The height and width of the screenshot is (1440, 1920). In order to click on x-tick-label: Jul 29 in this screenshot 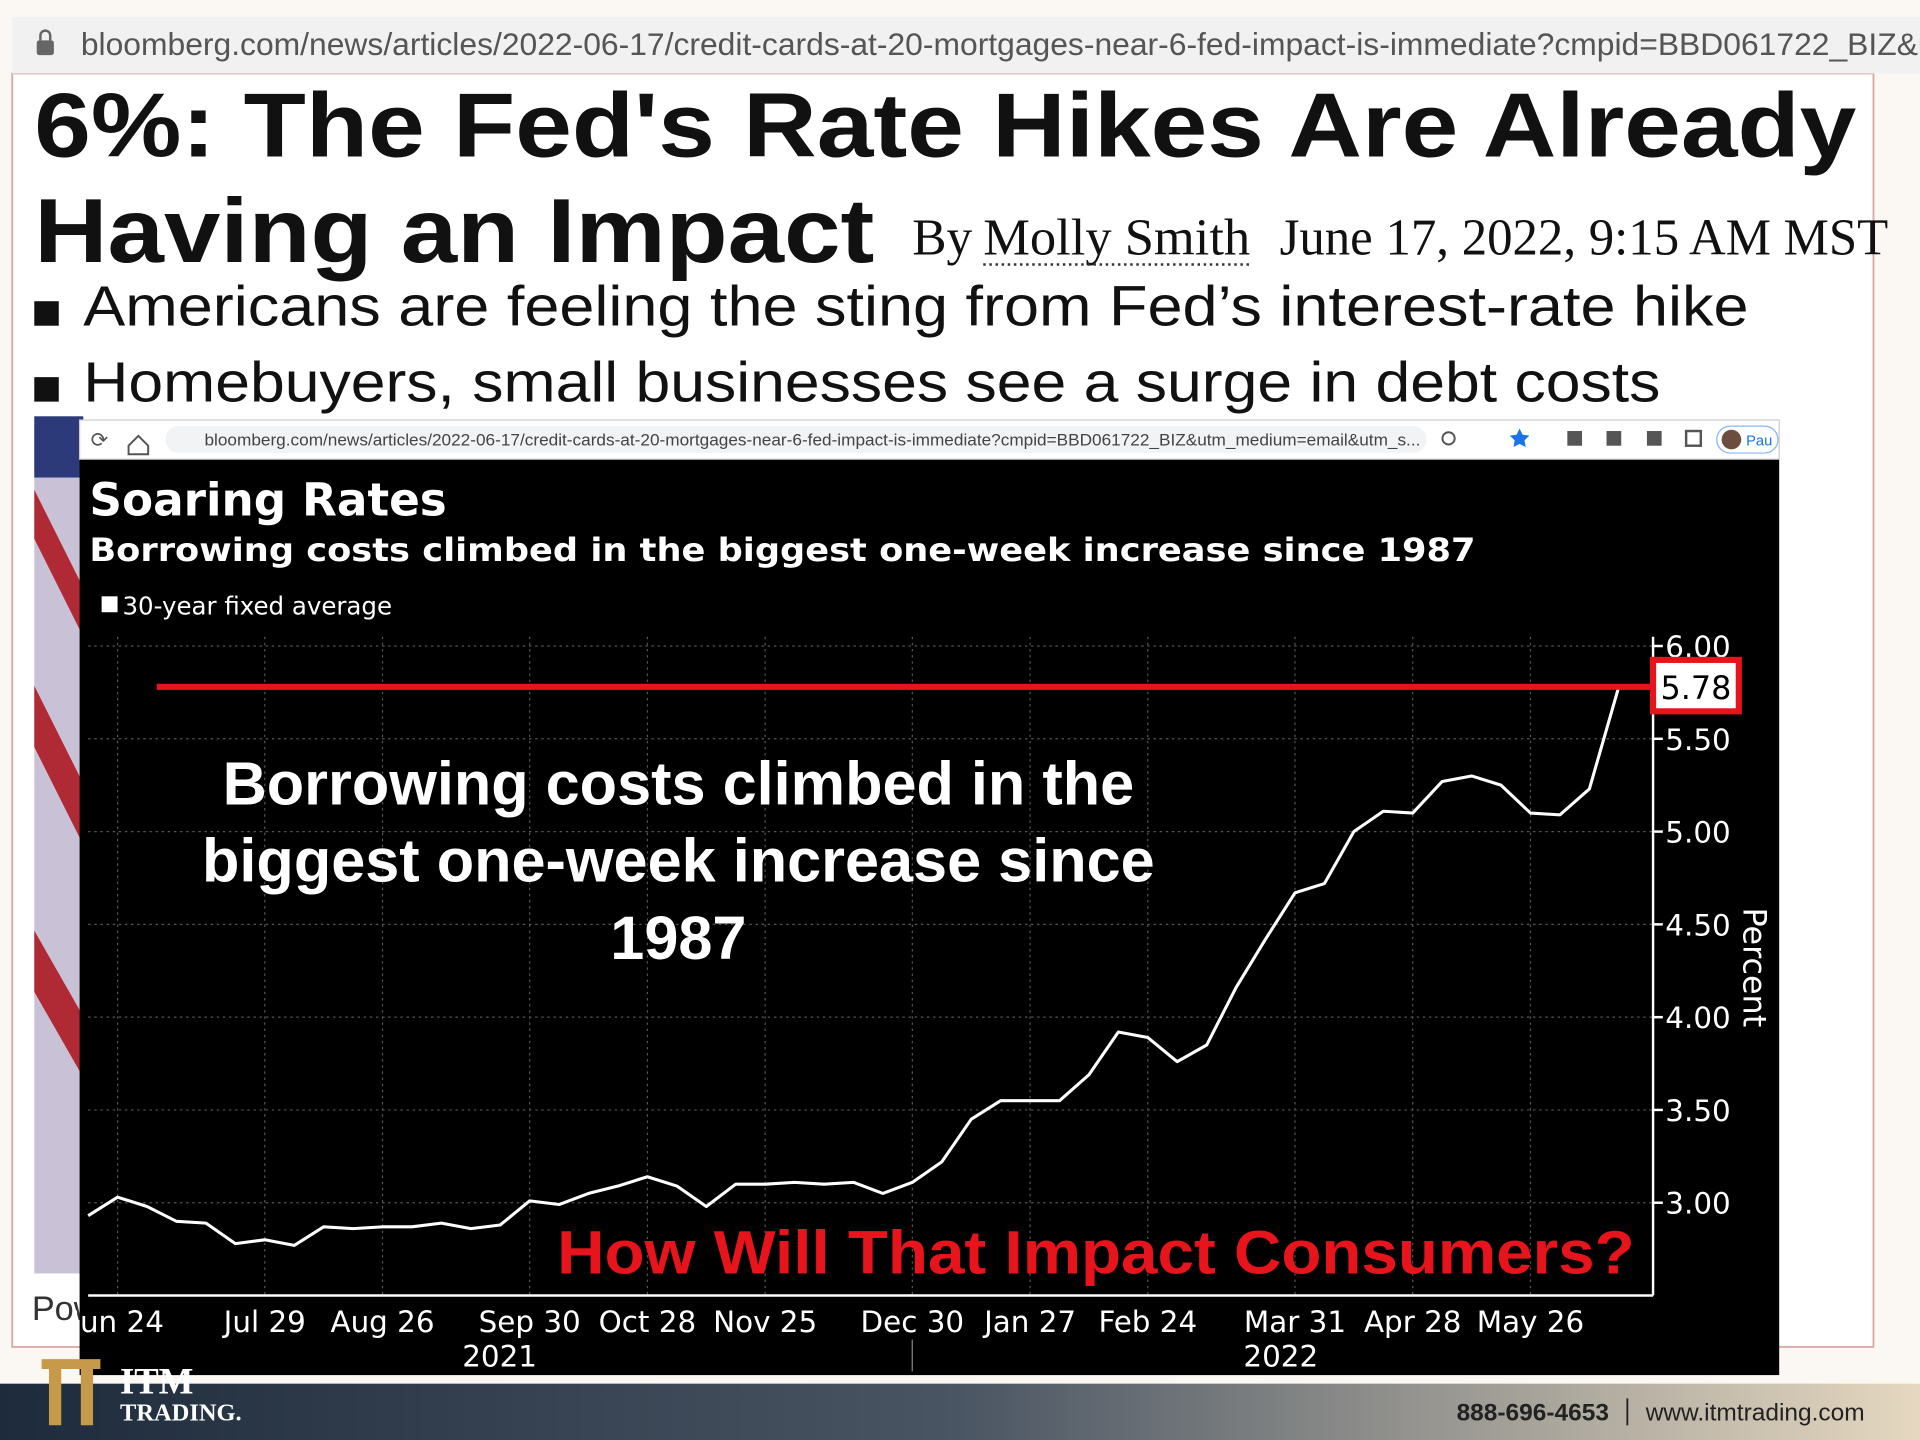, I will do `click(264, 1322)`.